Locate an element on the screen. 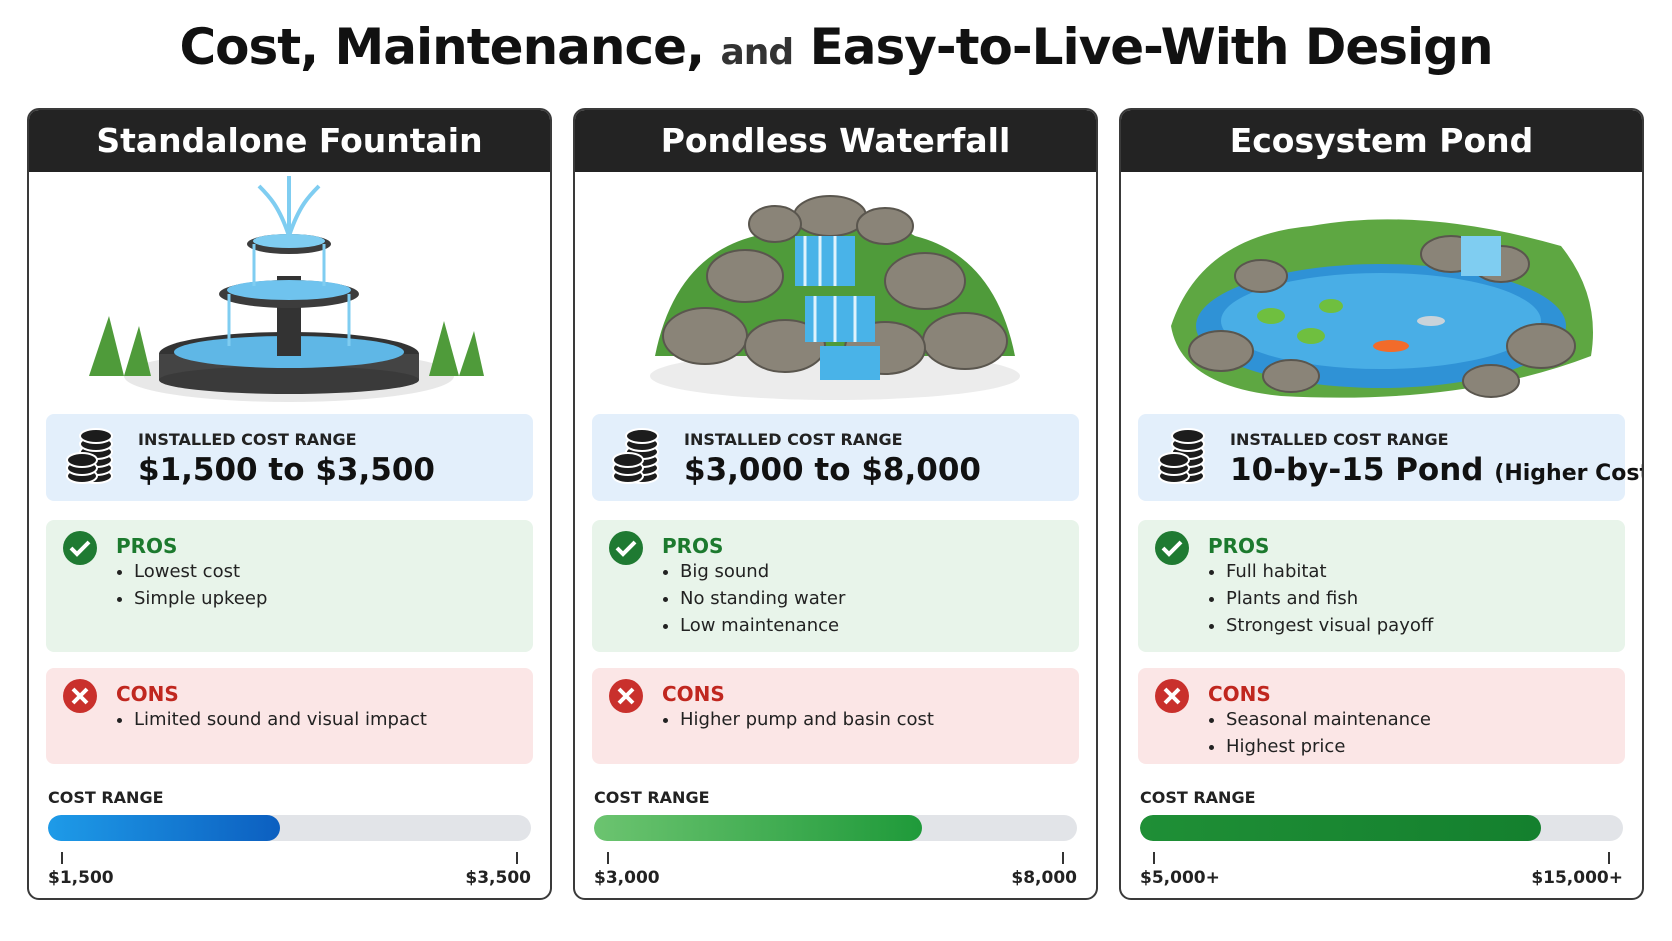  cons-list: Higher pump and basin cost is located at coordinates (798, 719).